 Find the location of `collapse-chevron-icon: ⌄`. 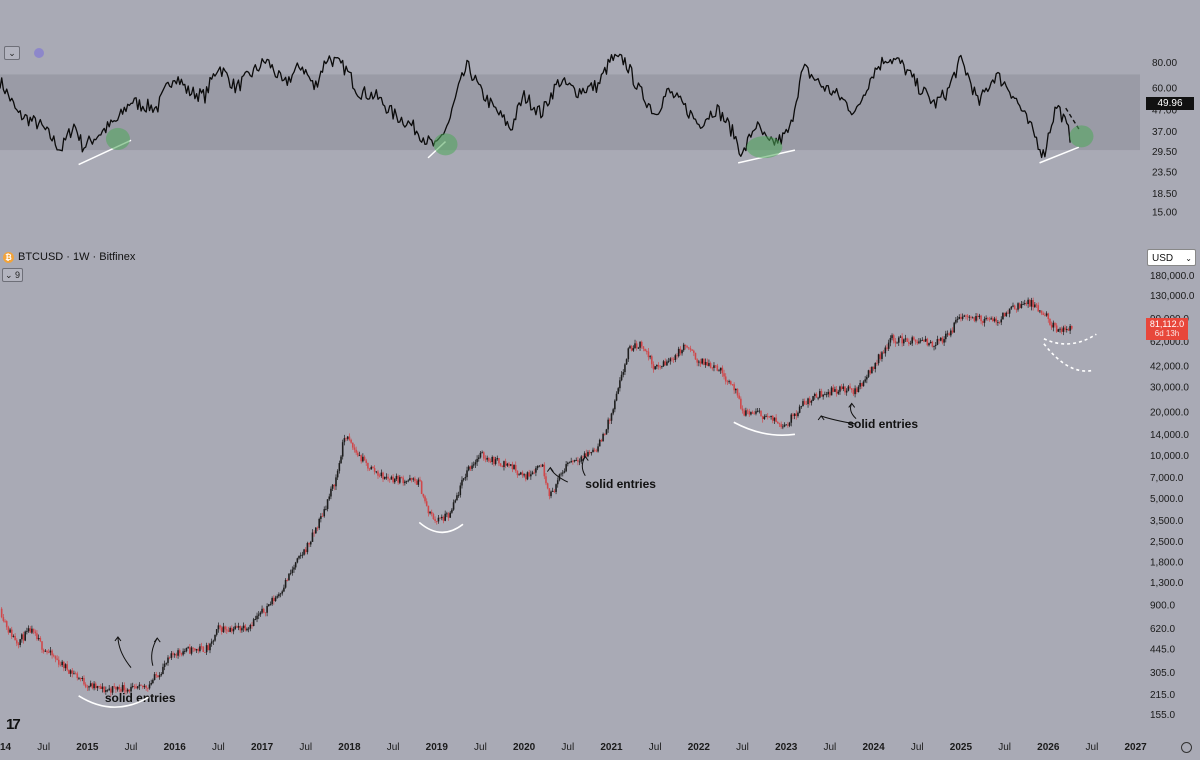

collapse-chevron-icon: ⌄ is located at coordinates (12, 53).